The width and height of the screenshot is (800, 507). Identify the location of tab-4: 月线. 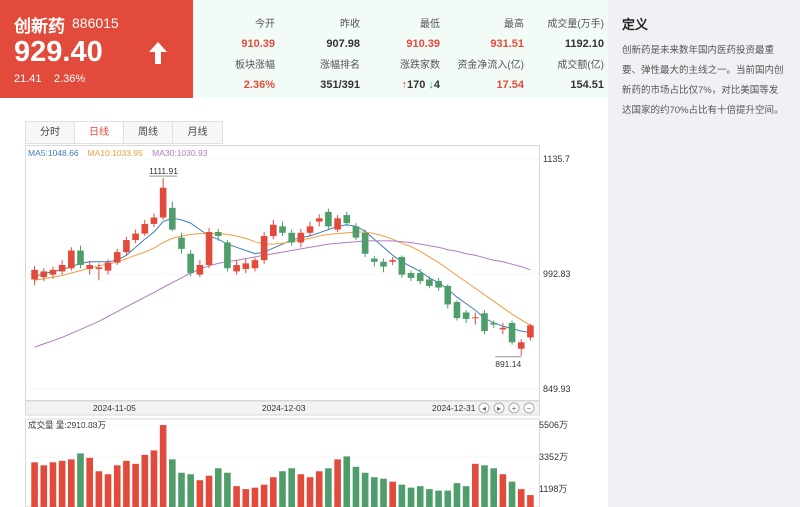
(197, 132).